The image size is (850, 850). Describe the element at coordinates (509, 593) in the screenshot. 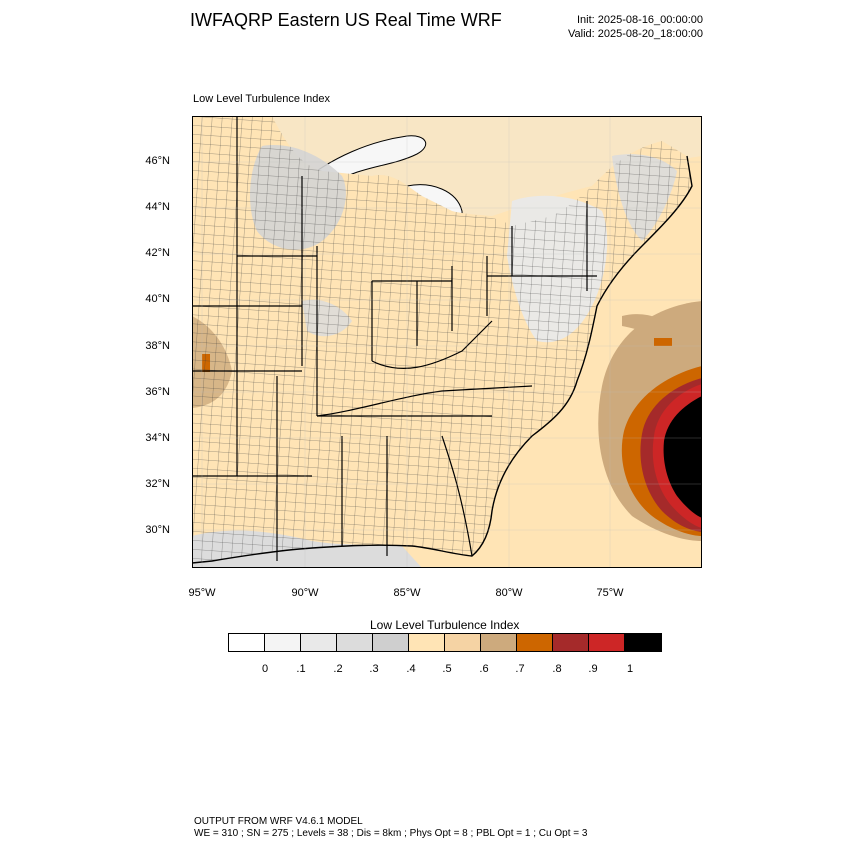

I see `lon-label-80: 80°W` at that location.